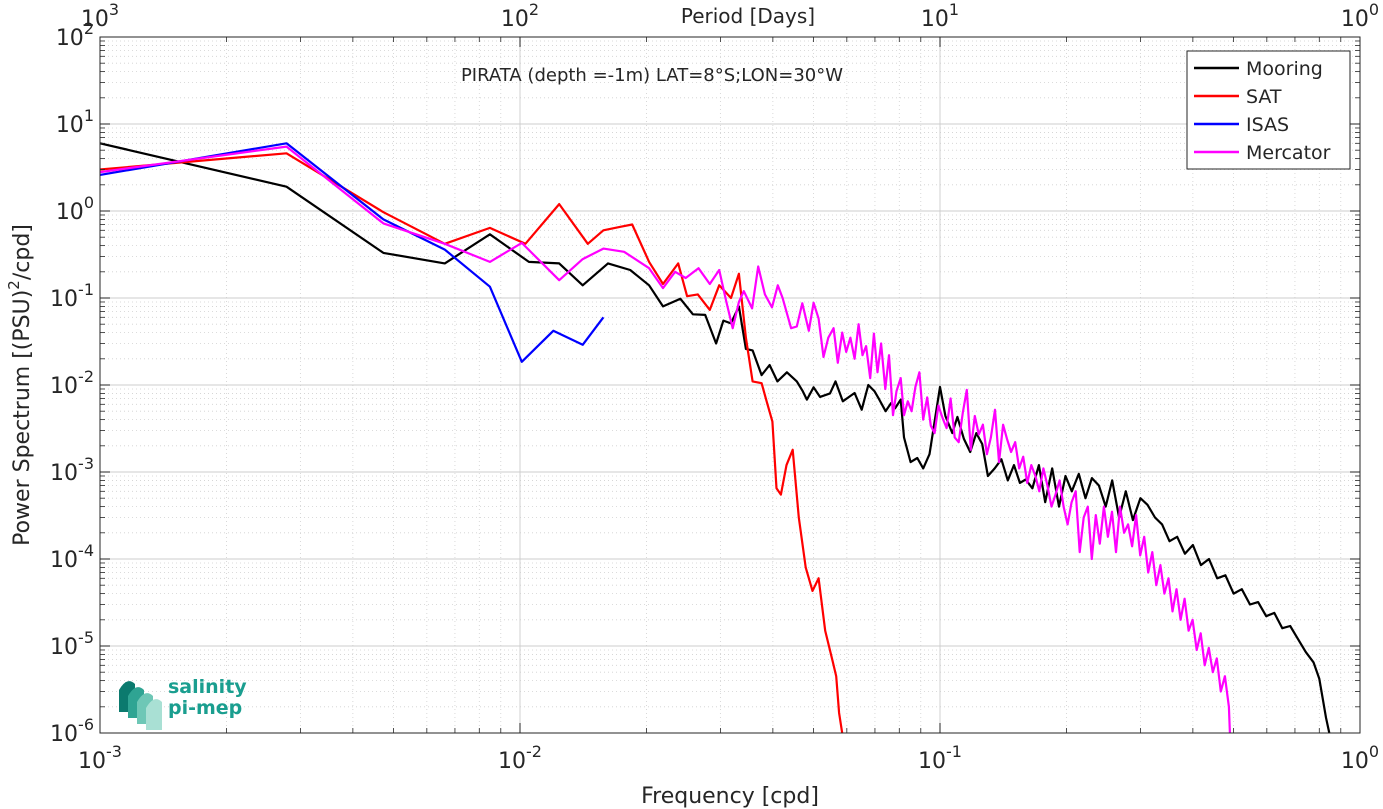  What do you see at coordinates (72, 557) in the screenshot?
I see `y-tick-label: 10⁻⁴` at bounding box center [72, 557].